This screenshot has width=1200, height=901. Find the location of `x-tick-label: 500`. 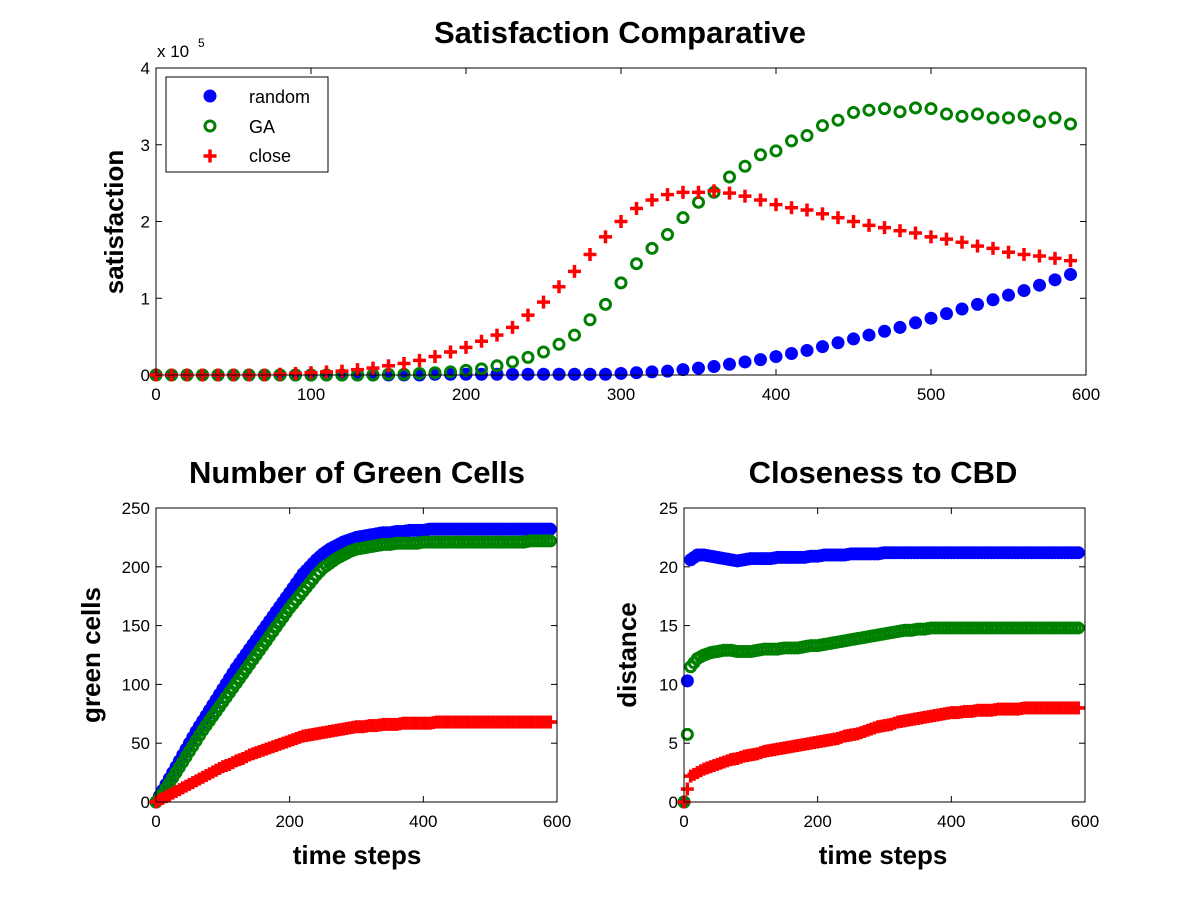

x-tick-label: 500 is located at coordinates (931, 394).